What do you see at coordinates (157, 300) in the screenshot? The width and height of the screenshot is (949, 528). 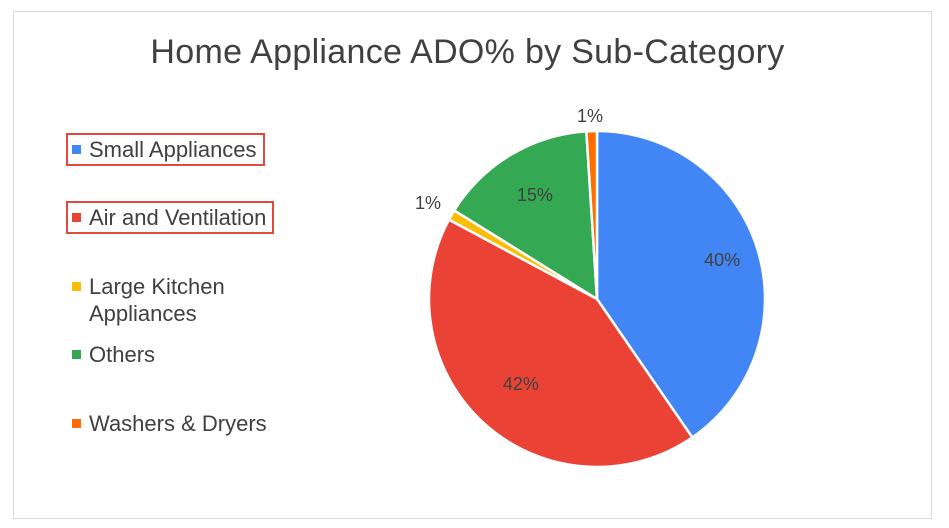 I see `legend-label-large-kitchen-appliances: Large Kitchen Appliances` at bounding box center [157, 300].